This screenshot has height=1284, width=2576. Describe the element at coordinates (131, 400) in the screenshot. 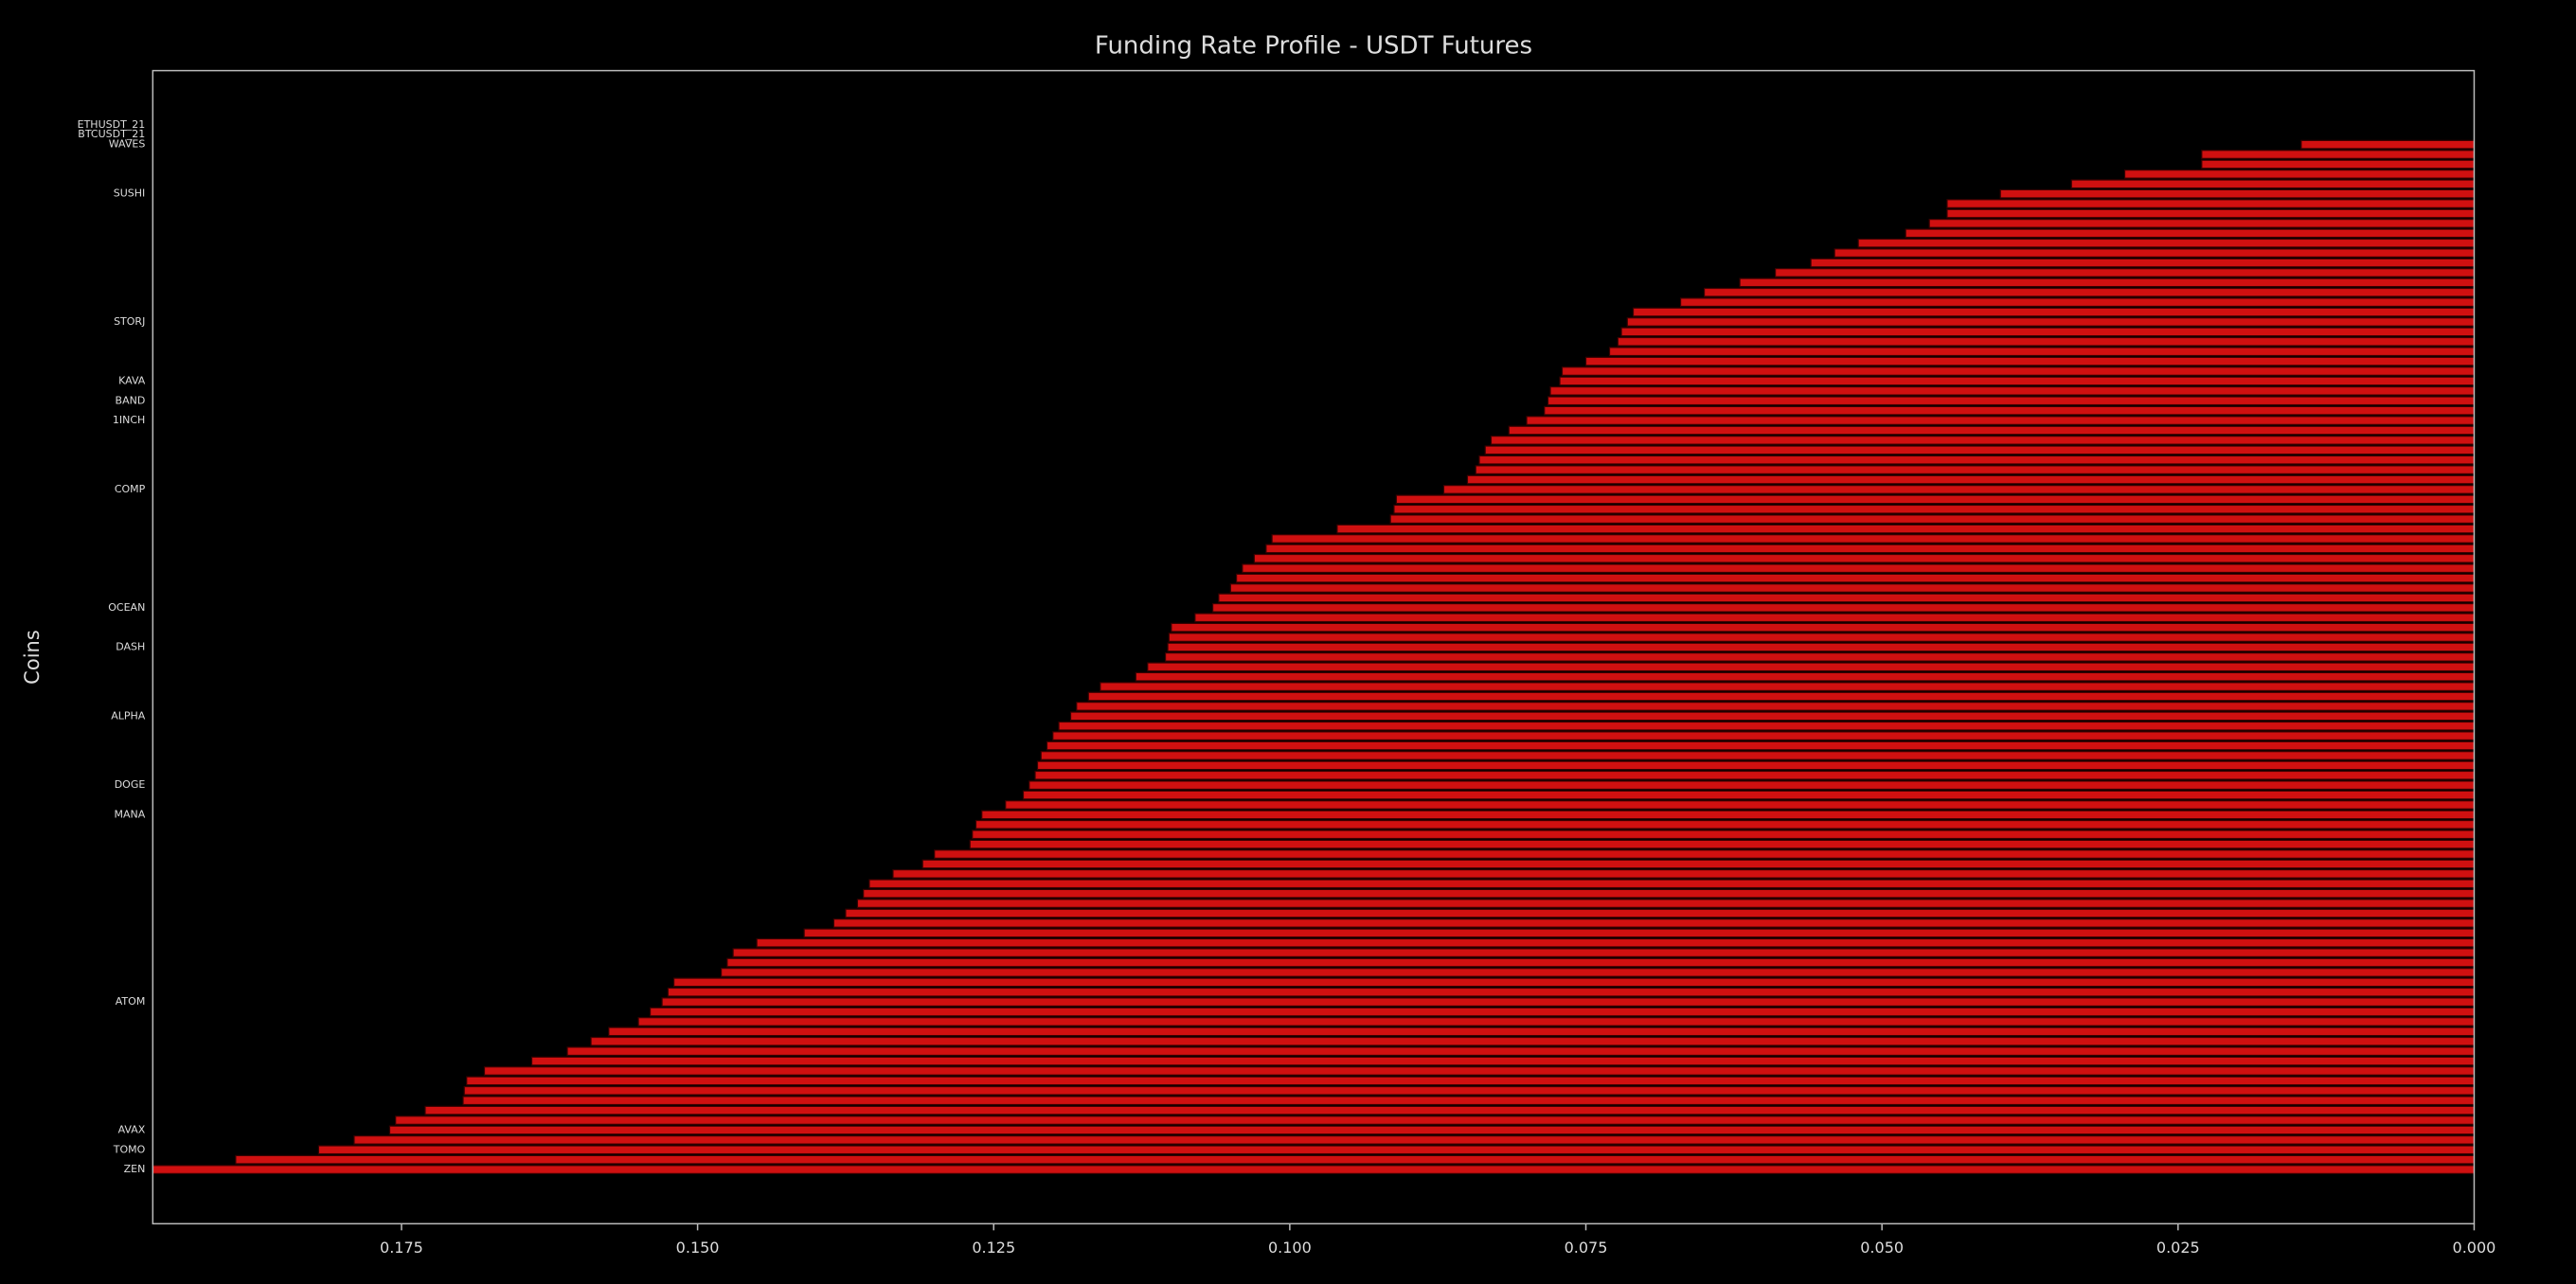

I see `y-tick-label: BAND` at that location.